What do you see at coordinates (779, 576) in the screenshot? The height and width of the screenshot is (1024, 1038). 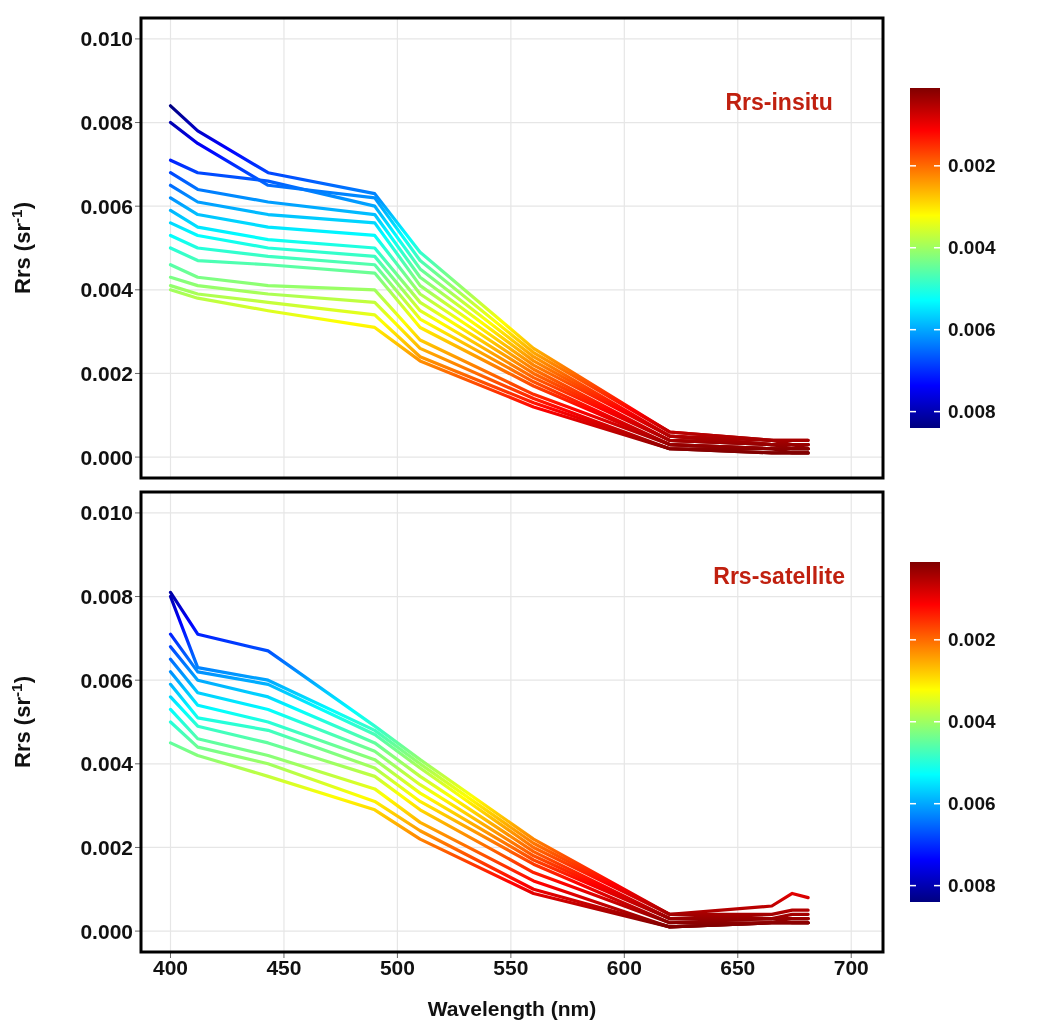 I see `annotation: Rrs-satellite` at bounding box center [779, 576].